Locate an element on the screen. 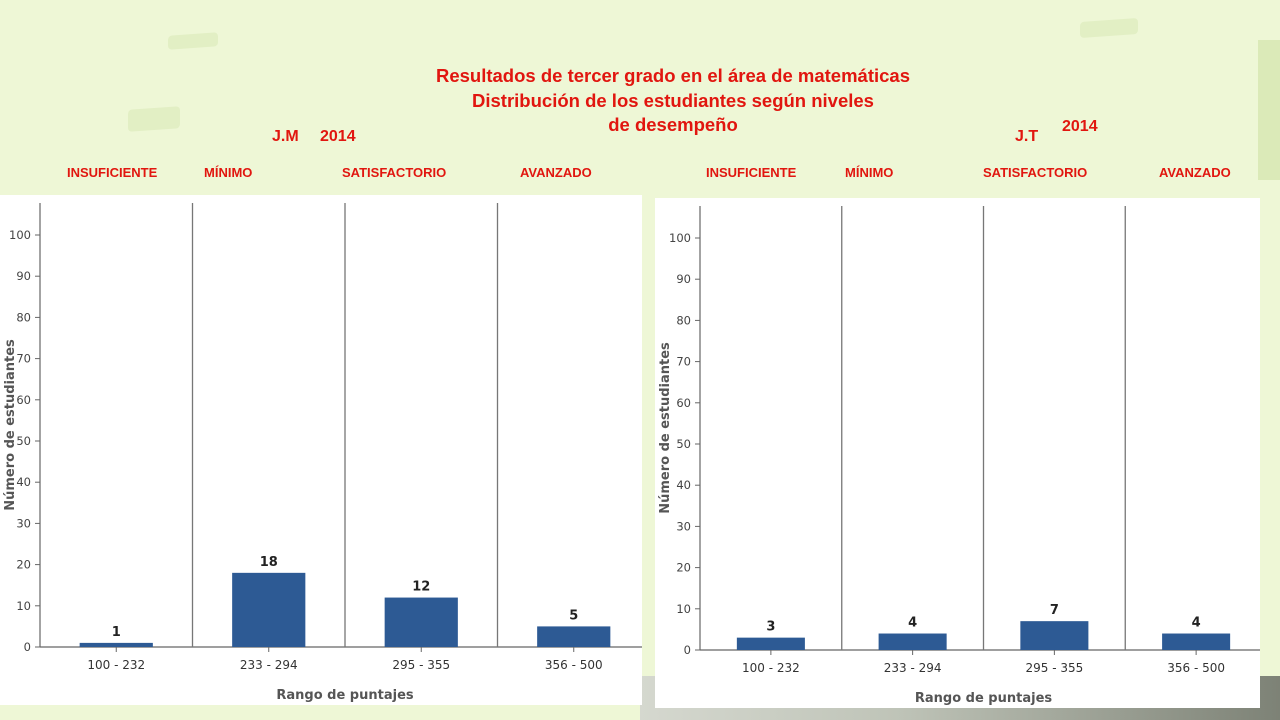  data-label: 12 is located at coordinates (421, 587).